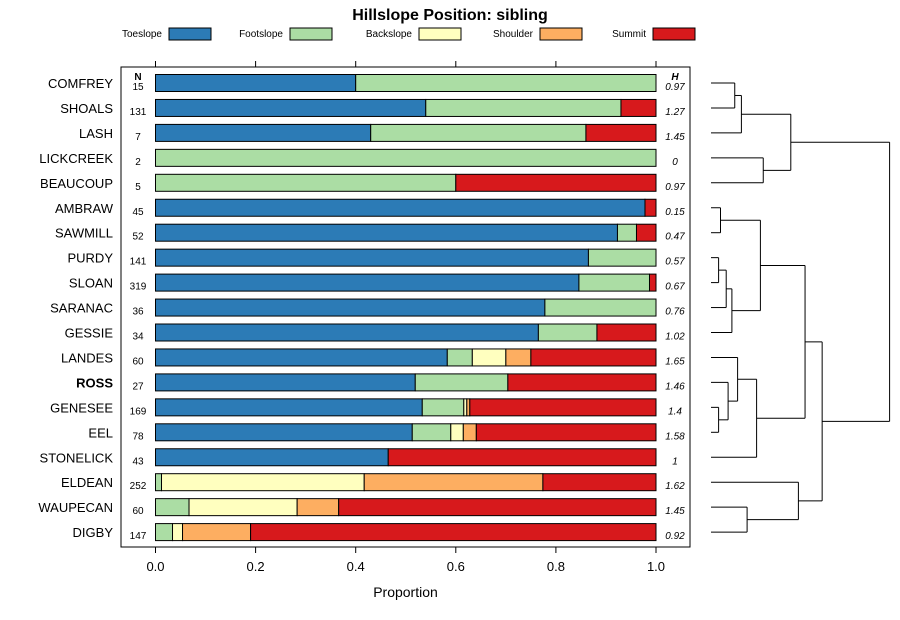  What do you see at coordinates (675, 187) in the screenshot?
I see `h-value-beaucoup: 0.97` at bounding box center [675, 187].